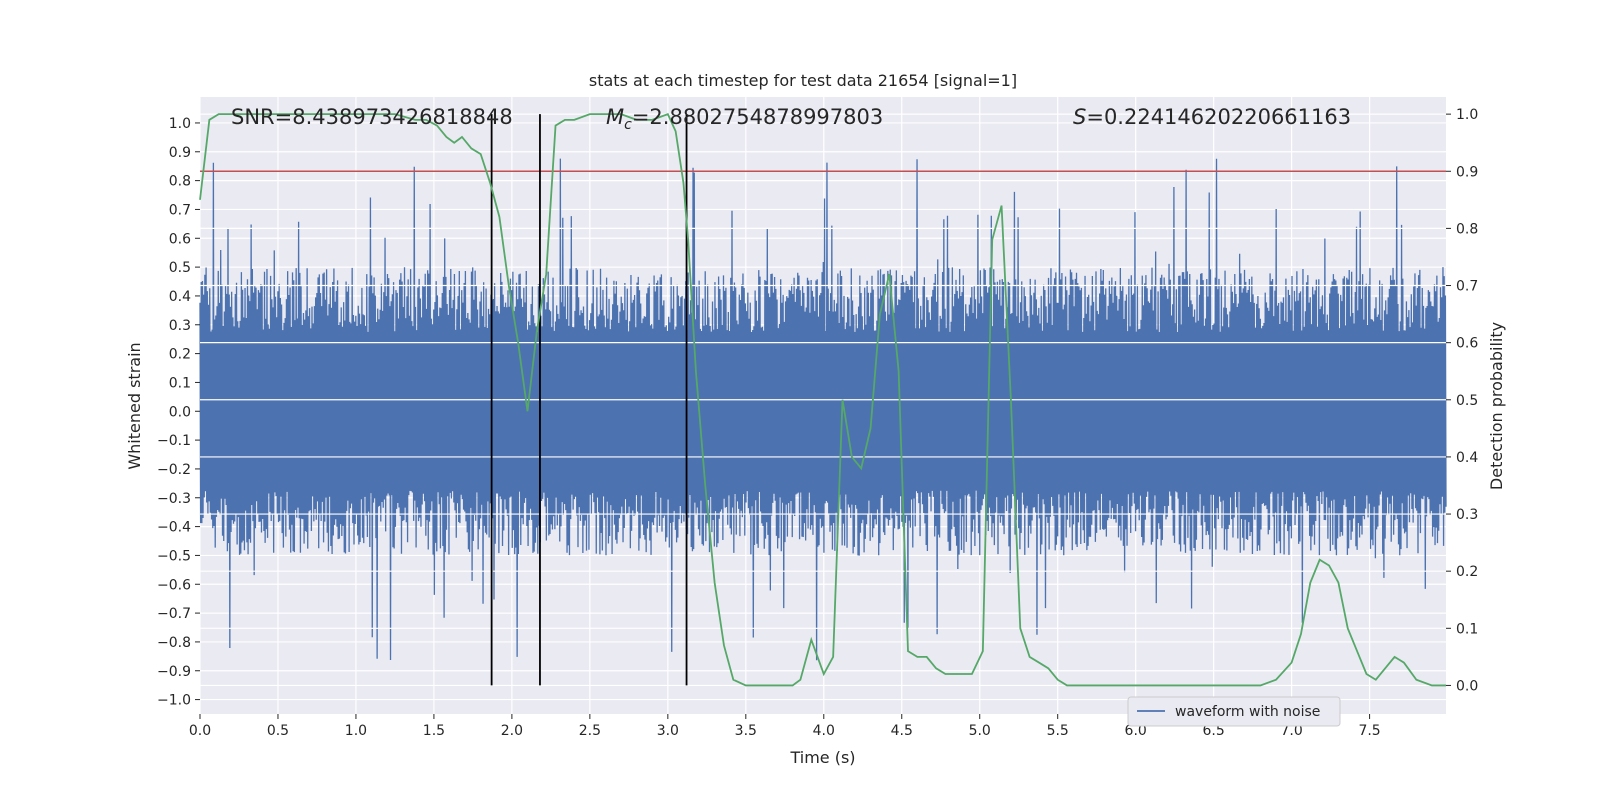 The height and width of the screenshot is (800, 1600). Describe the element at coordinates (174, 672) in the screenshot. I see `y-tick-label-left: −0.9` at that location.